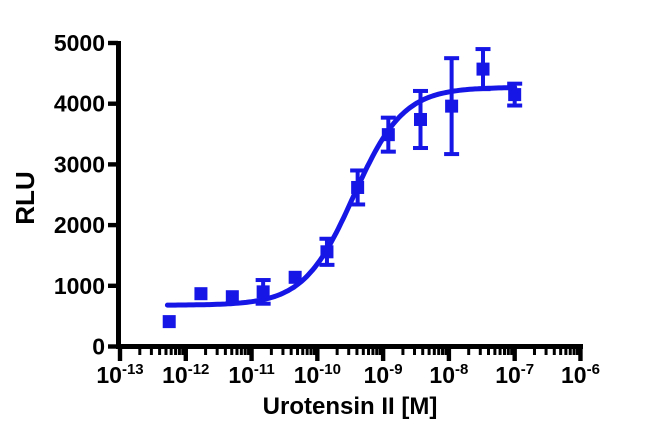 This screenshot has width=650, height=443. What do you see at coordinates (79, 286) in the screenshot?
I see `y-tick-label: 1000` at bounding box center [79, 286].